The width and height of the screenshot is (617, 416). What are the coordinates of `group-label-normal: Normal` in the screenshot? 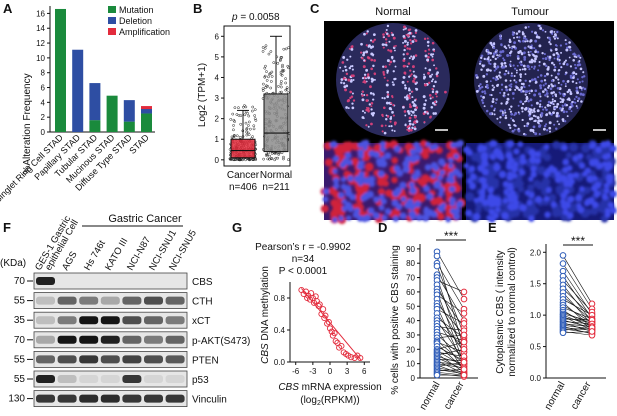 It's located at (276, 175).